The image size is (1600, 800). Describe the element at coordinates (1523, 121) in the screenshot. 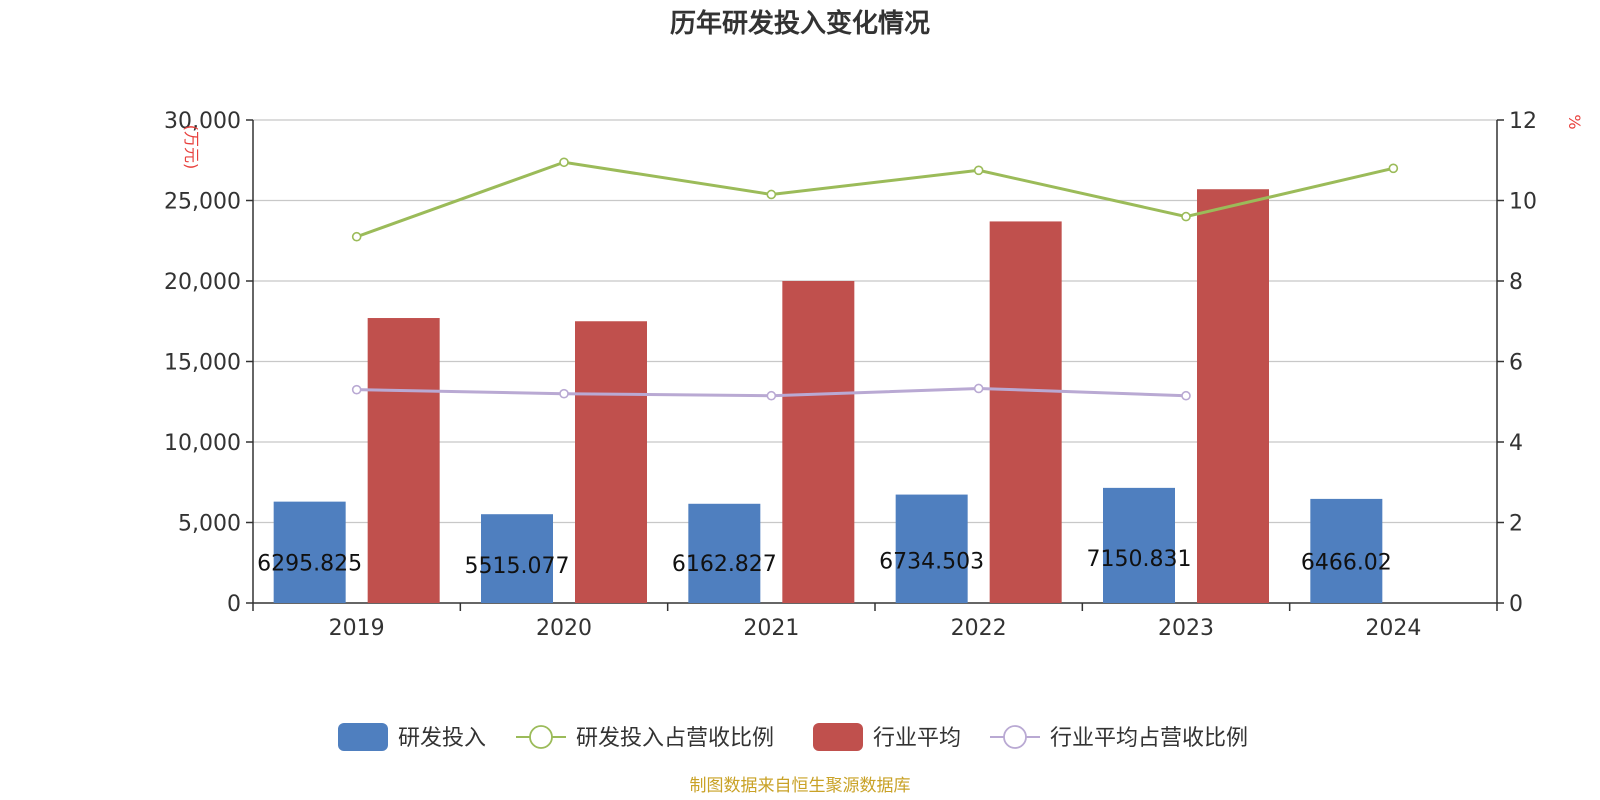

I see `y-right-tick-label: 12` at that location.